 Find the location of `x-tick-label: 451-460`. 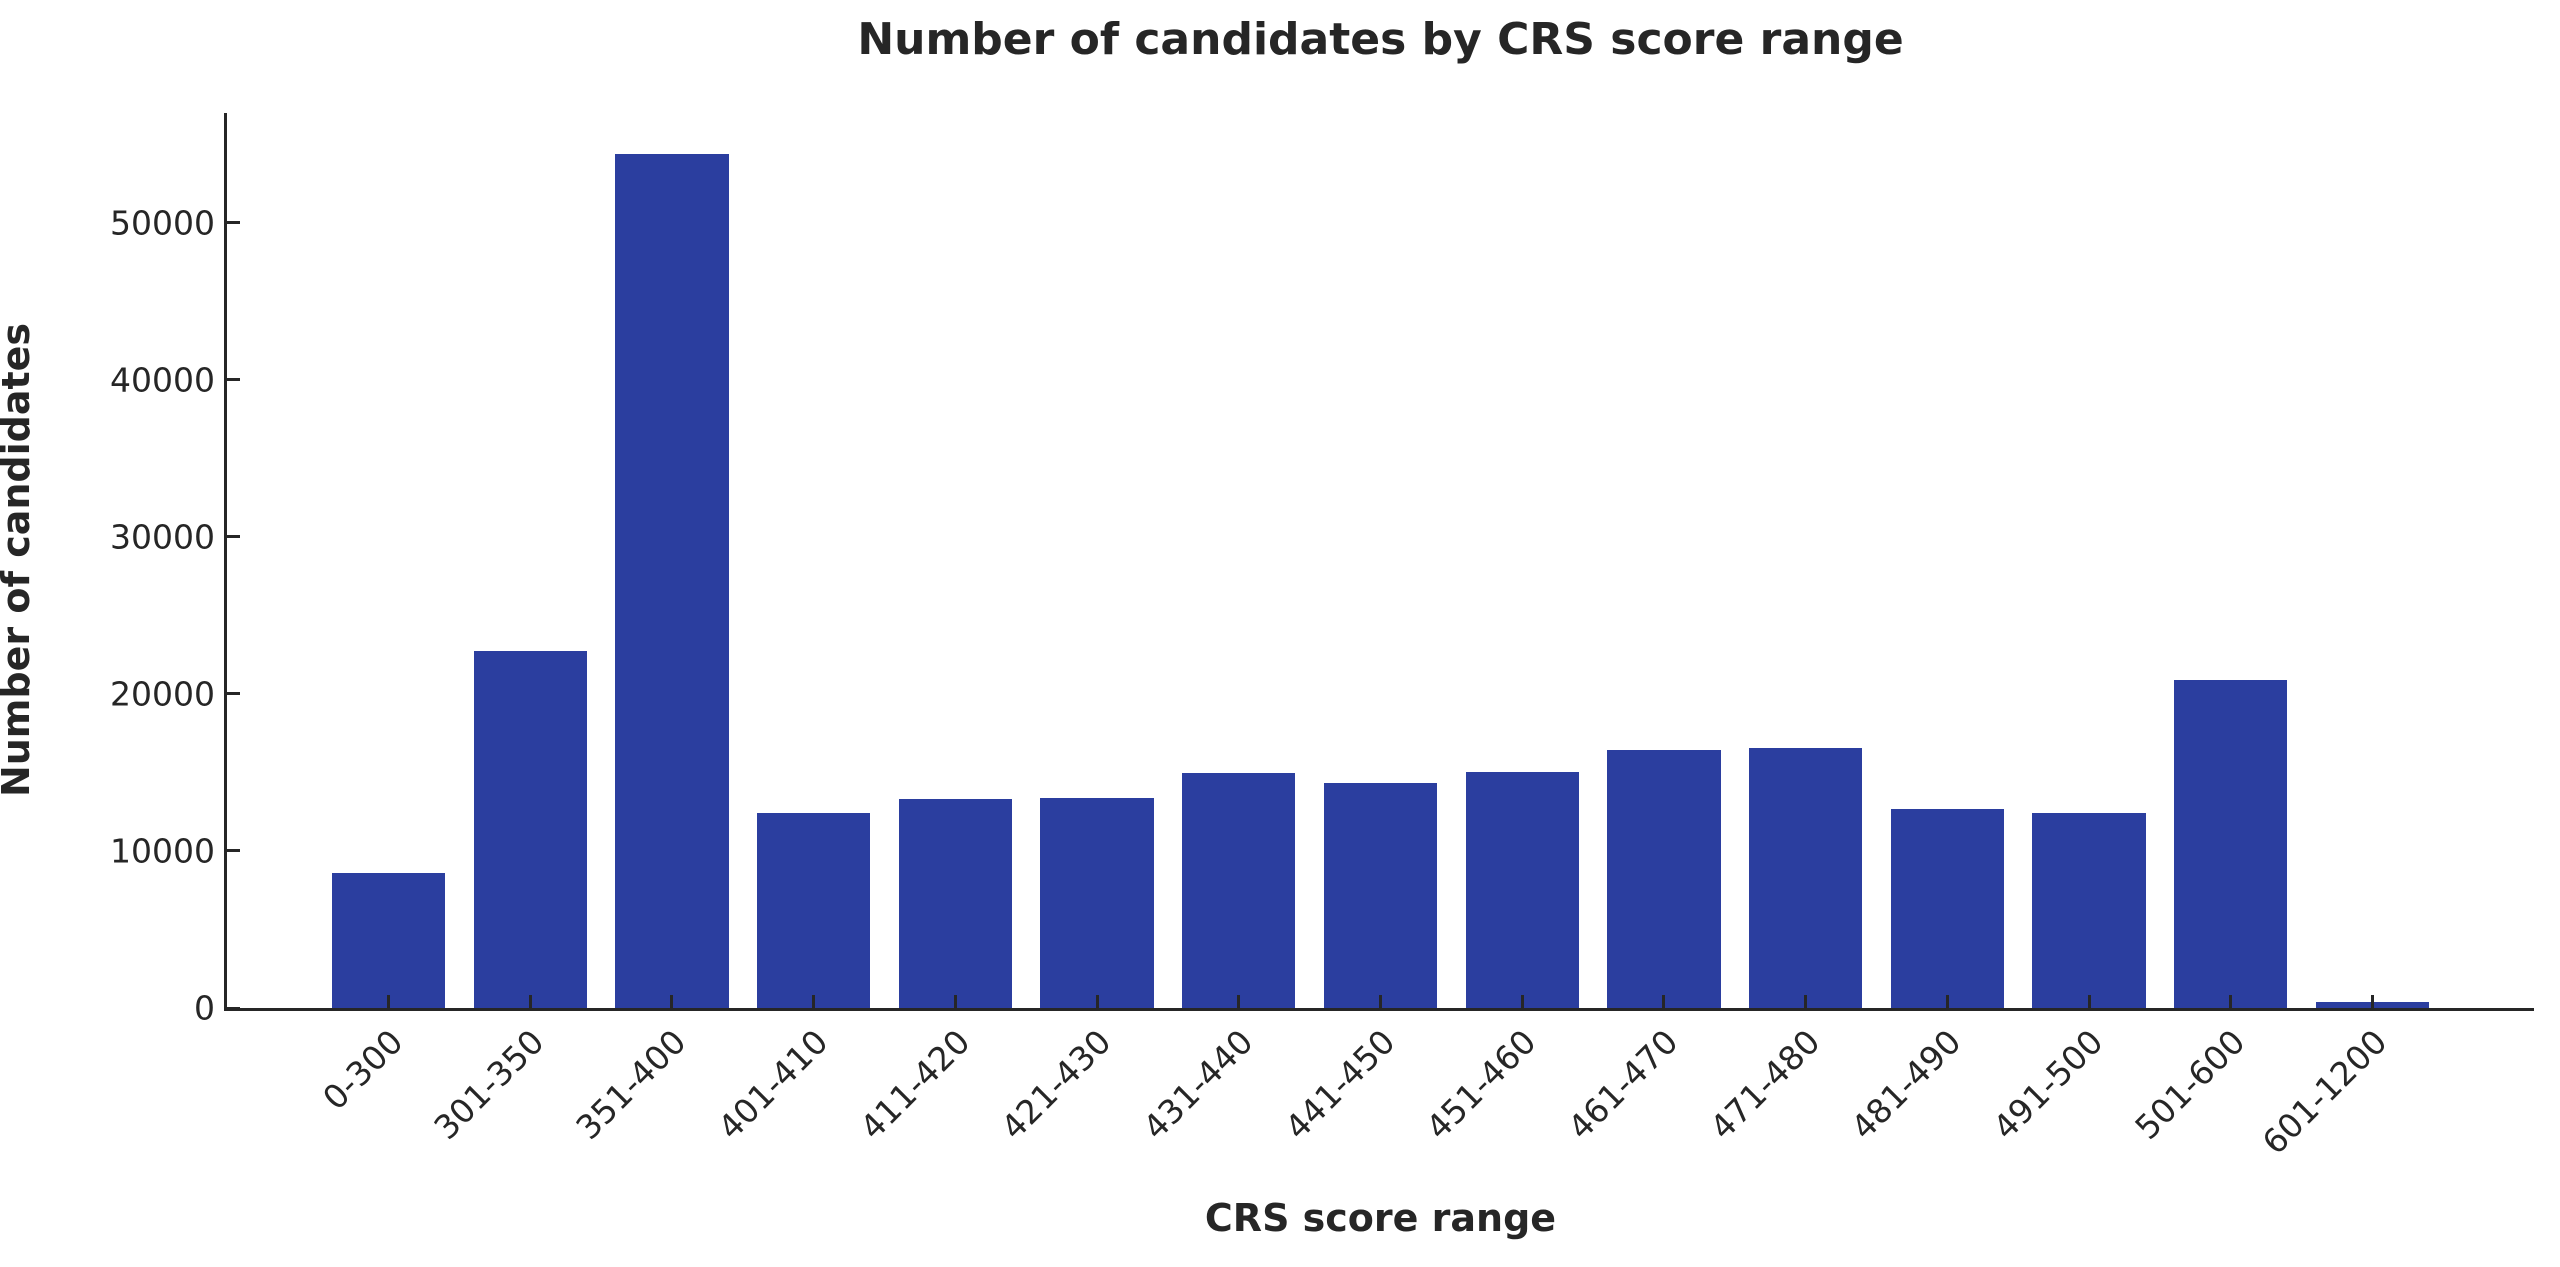

x-tick-label: 451-460 is located at coordinates (1481, 1085).